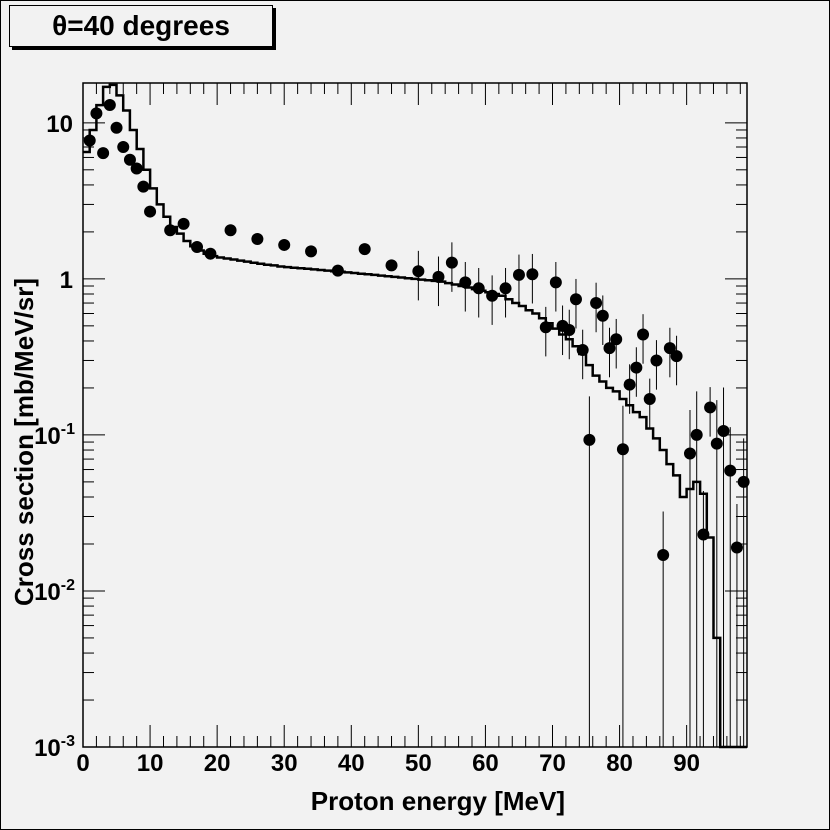 This screenshot has height=830, width=830. Describe the element at coordinates (82, 763) in the screenshot. I see `x-tick-label: 0` at that location.